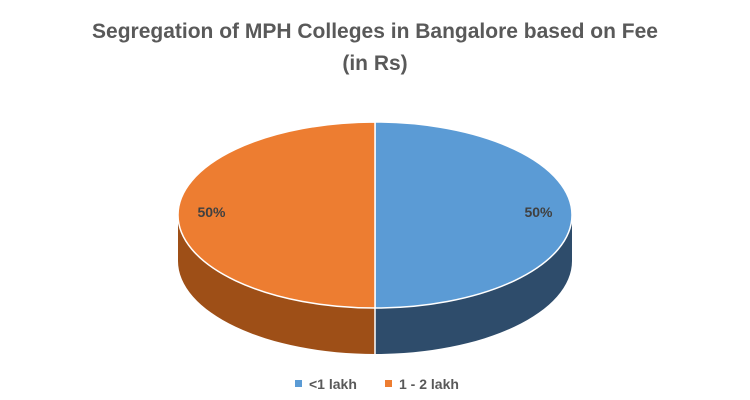 This screenshot has height=400, width=750. Describe the element at coordinates (377, 384) in the screenshot. I see `legend: <1 lakh 1 - 2 lakh` at that location.